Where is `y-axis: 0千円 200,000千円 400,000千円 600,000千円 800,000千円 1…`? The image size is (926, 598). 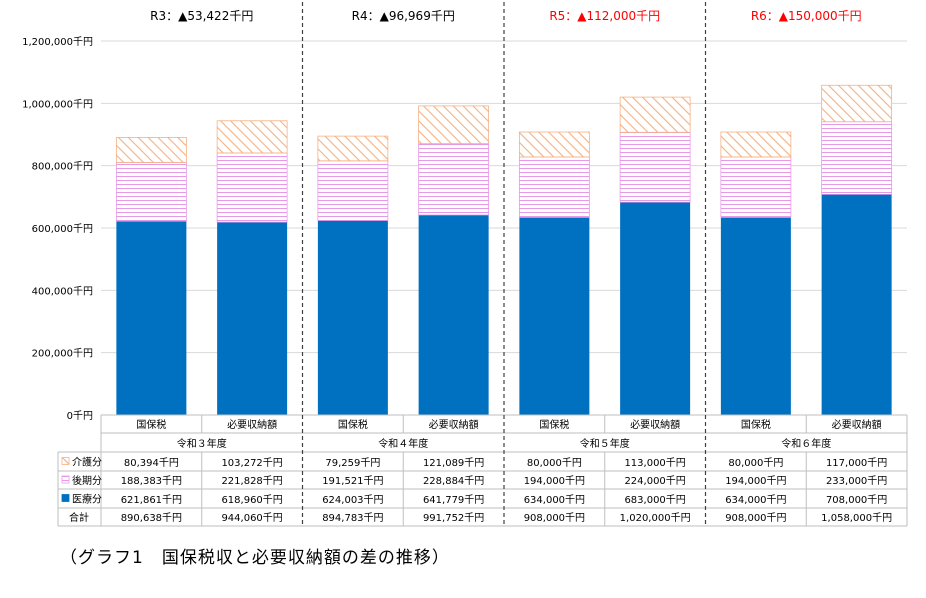 y-axis: 0千円 200,000千円 400,000千円 600,000千円 800,000千円 1… is located at coordinates (57, 229).